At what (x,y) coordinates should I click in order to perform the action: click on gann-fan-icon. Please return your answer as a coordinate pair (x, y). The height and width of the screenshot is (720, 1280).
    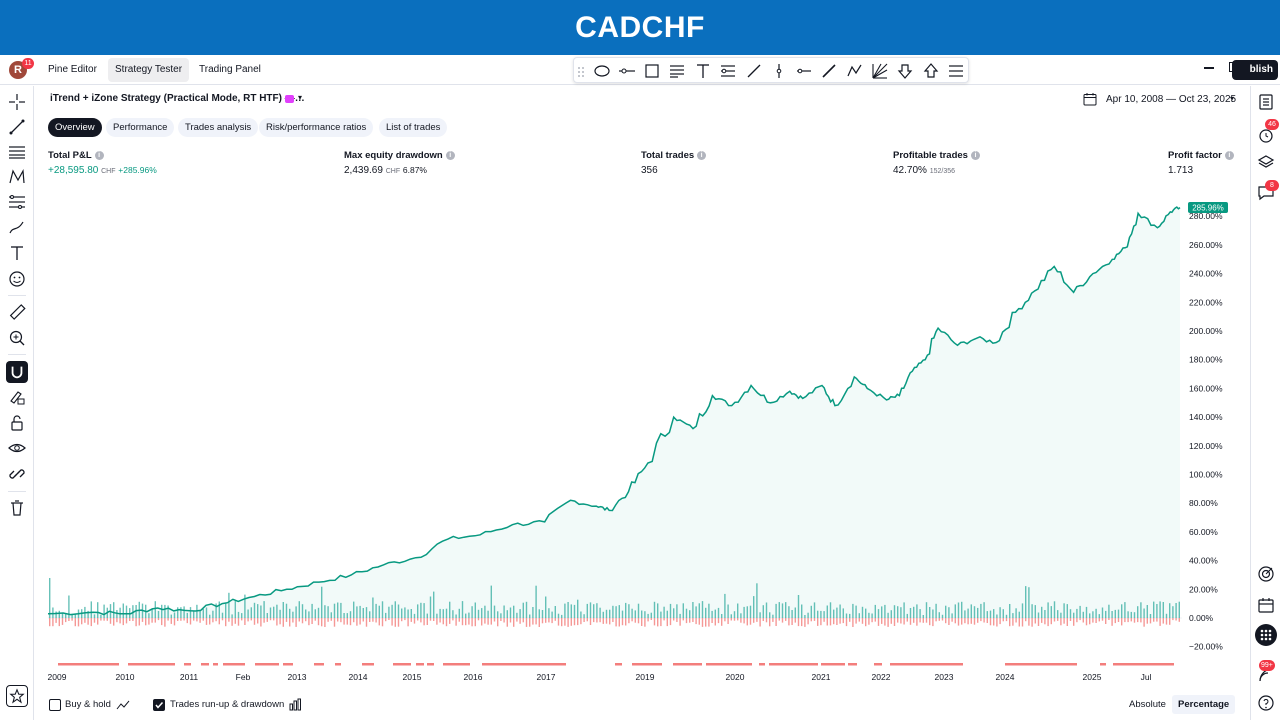
    Looking at the image, I should click on (880, 71).